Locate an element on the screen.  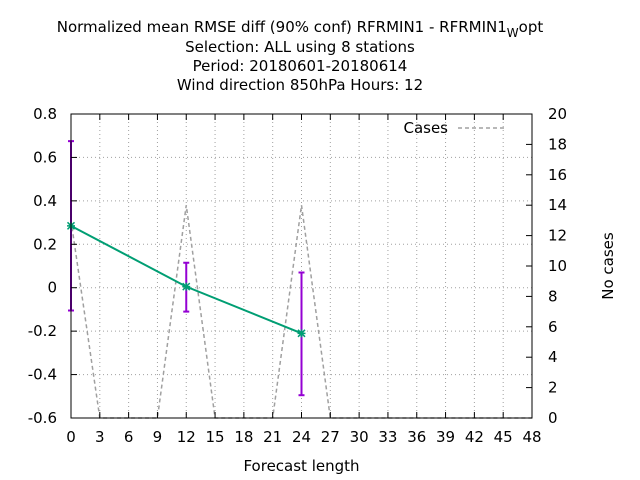
x-tick-label: 3 is located at coordinates (100, 437).